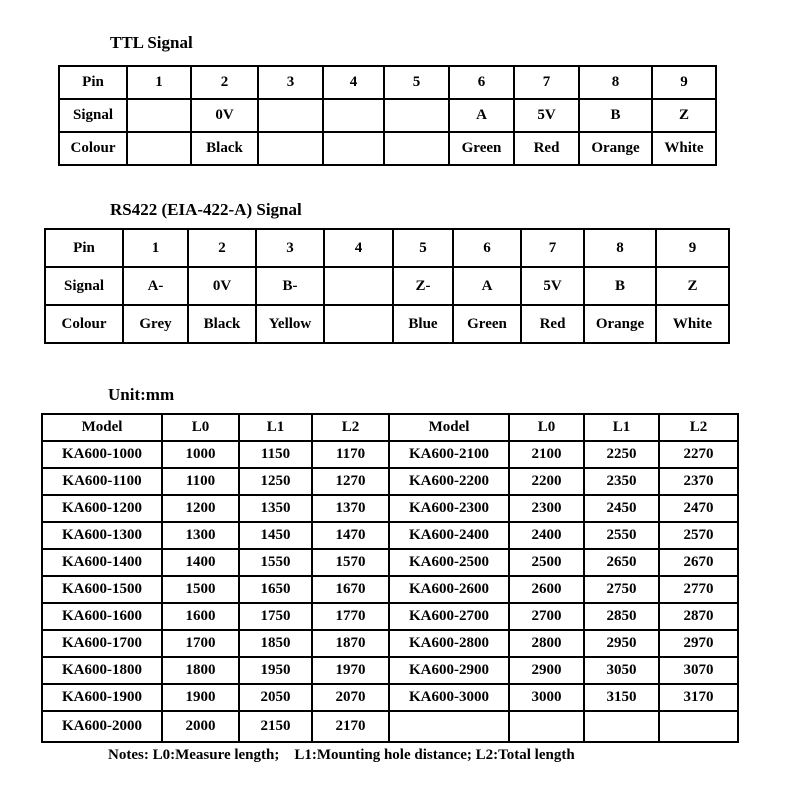  Describe the element at coordinates (546, 481) in the screenshot. I see `table-cell: 2200` at that location.